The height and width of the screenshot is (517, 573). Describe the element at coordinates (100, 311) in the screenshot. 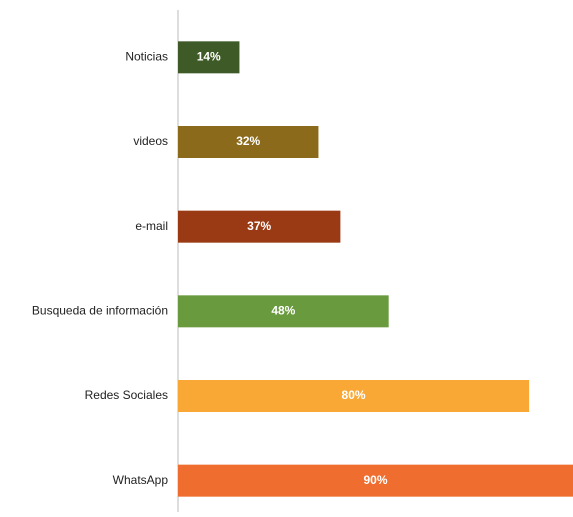

I see `category-label: Busqueda de información` at that location.